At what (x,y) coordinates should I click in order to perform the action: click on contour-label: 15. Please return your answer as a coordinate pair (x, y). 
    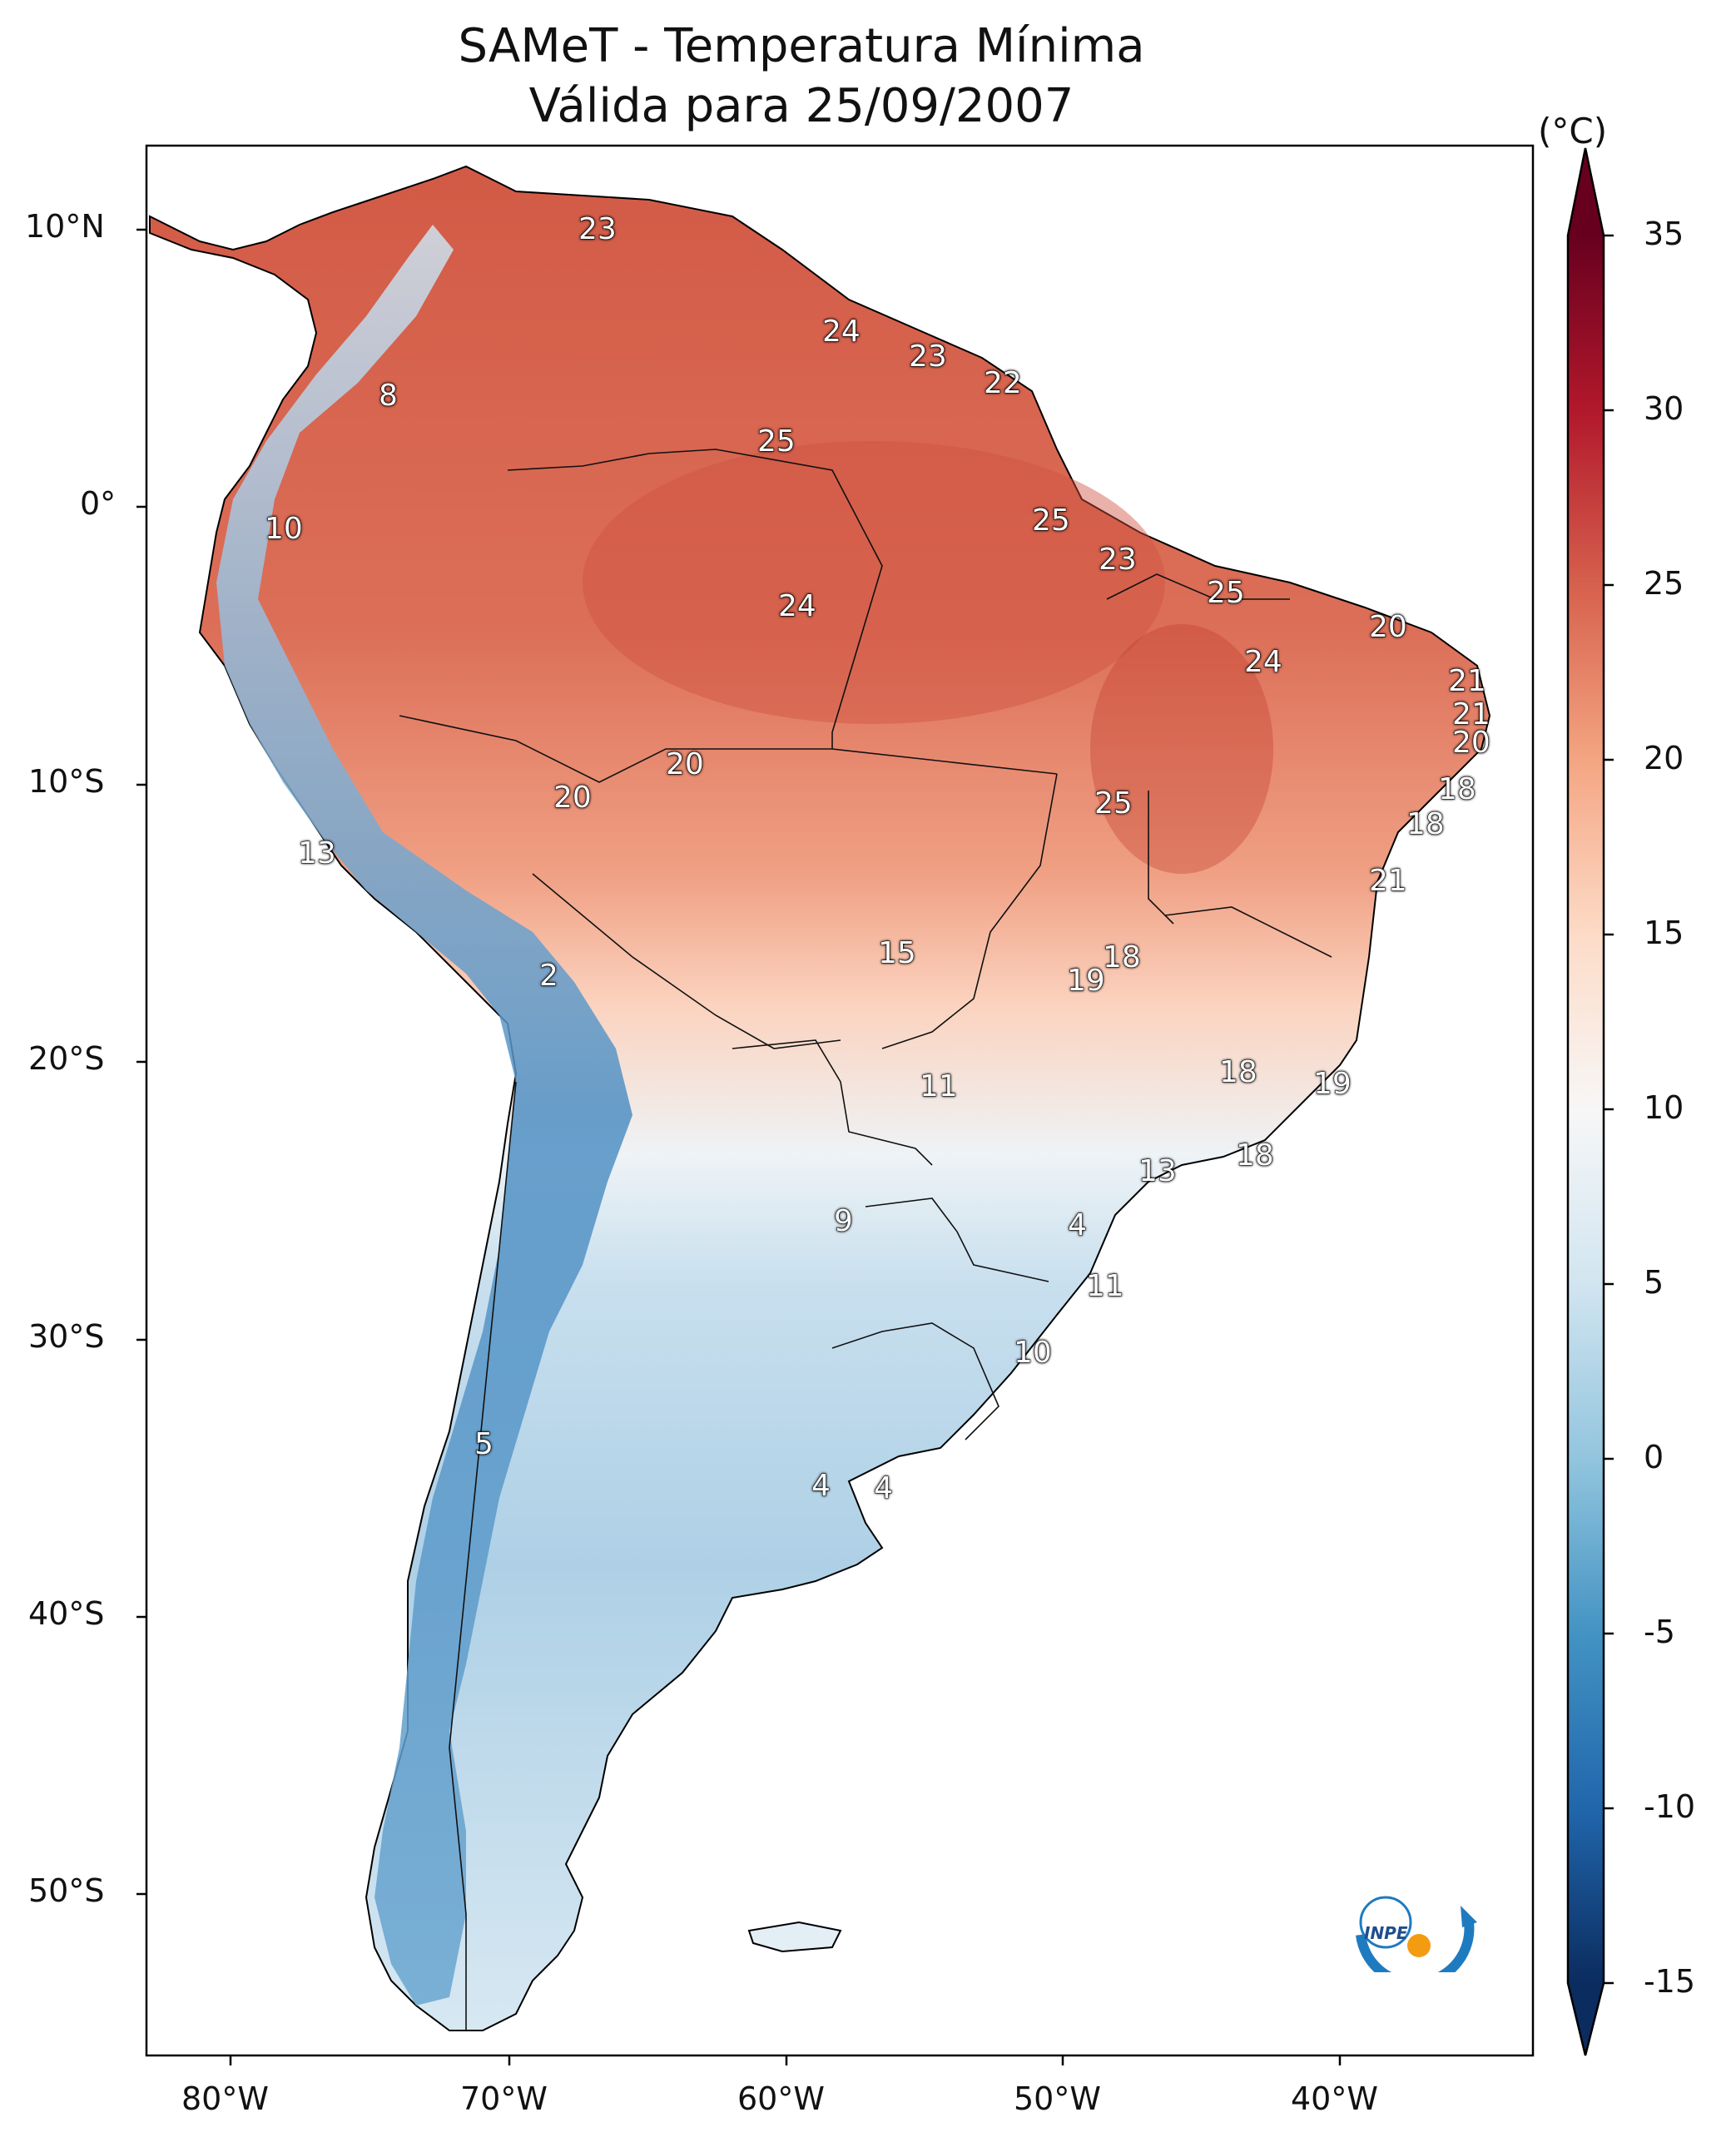
    Looking at the image, I should click on (897, 953).